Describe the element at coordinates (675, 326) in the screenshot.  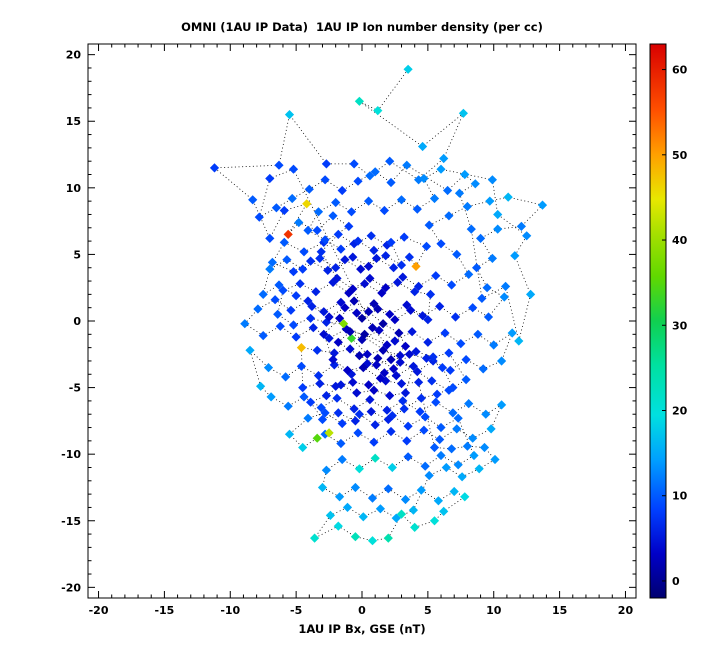
I see `colorbar-tick-labels: 0 10 20 30 40 50 60` at that location.